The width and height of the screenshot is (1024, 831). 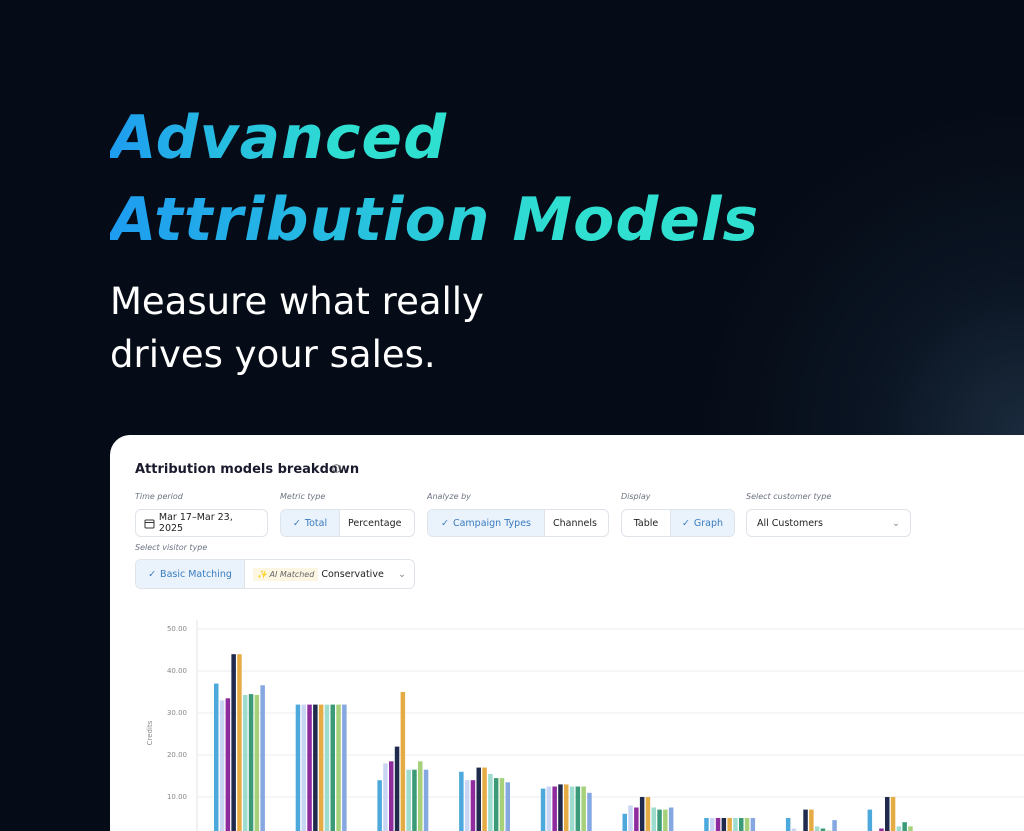 I want to click on toggle-option: ✓ Total, so click(x=310, y=523).